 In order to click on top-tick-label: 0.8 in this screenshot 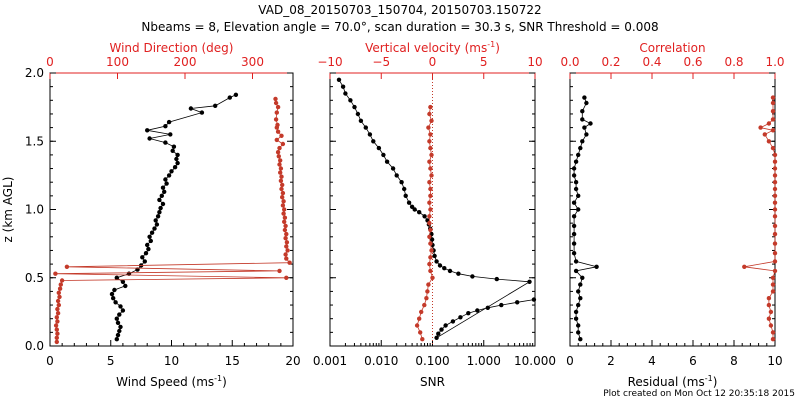, I will do `click(733, 62)`.